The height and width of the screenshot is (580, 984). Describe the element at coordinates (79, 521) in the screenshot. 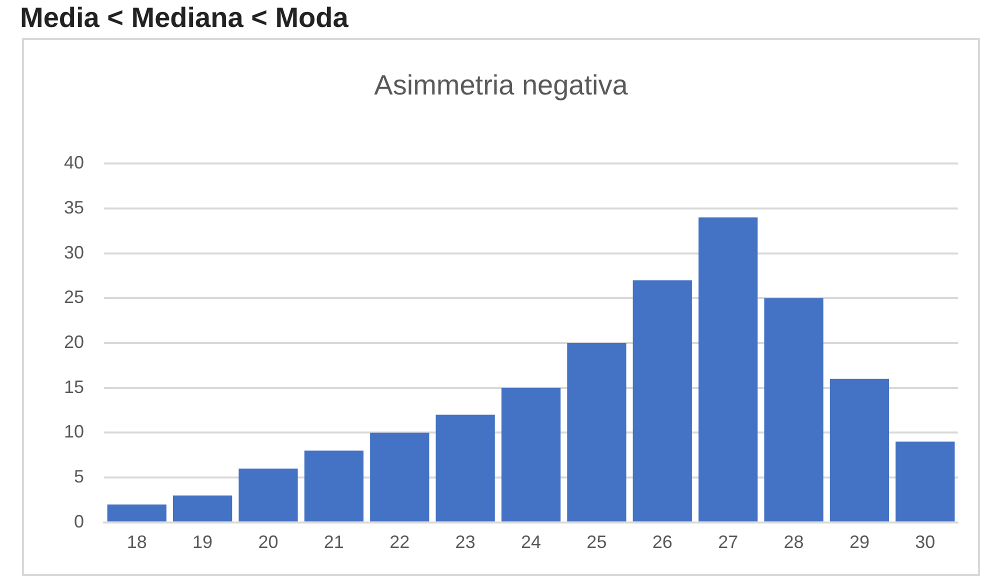

I see `y-tick-label: 0` at that location.